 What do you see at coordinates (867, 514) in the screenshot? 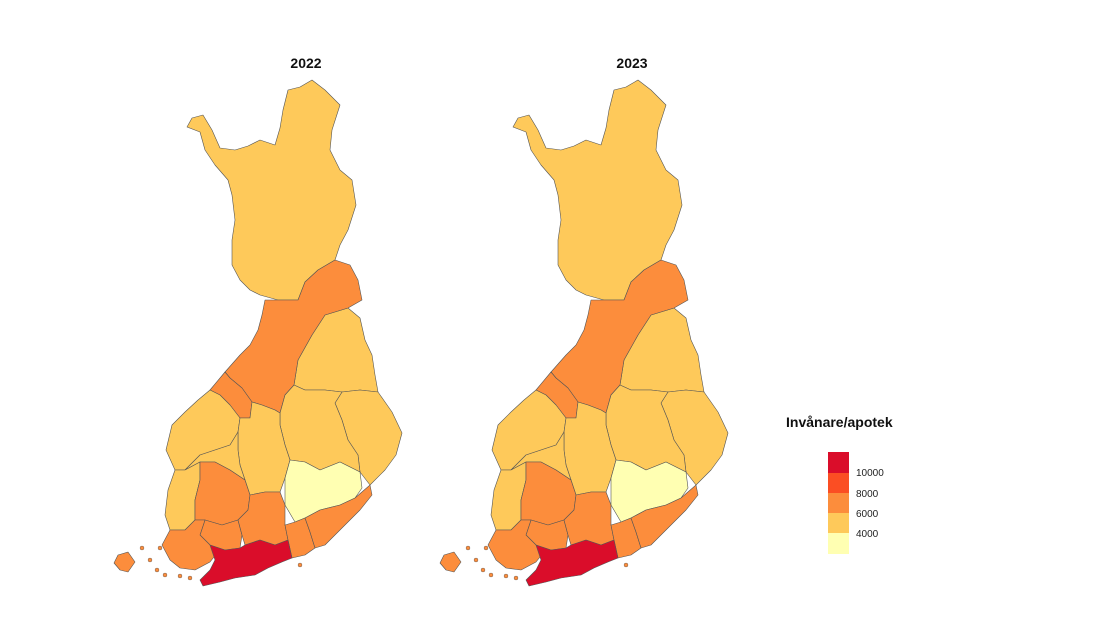
I see `legend-label-6000: 6000` at bounding box center [867, 514].